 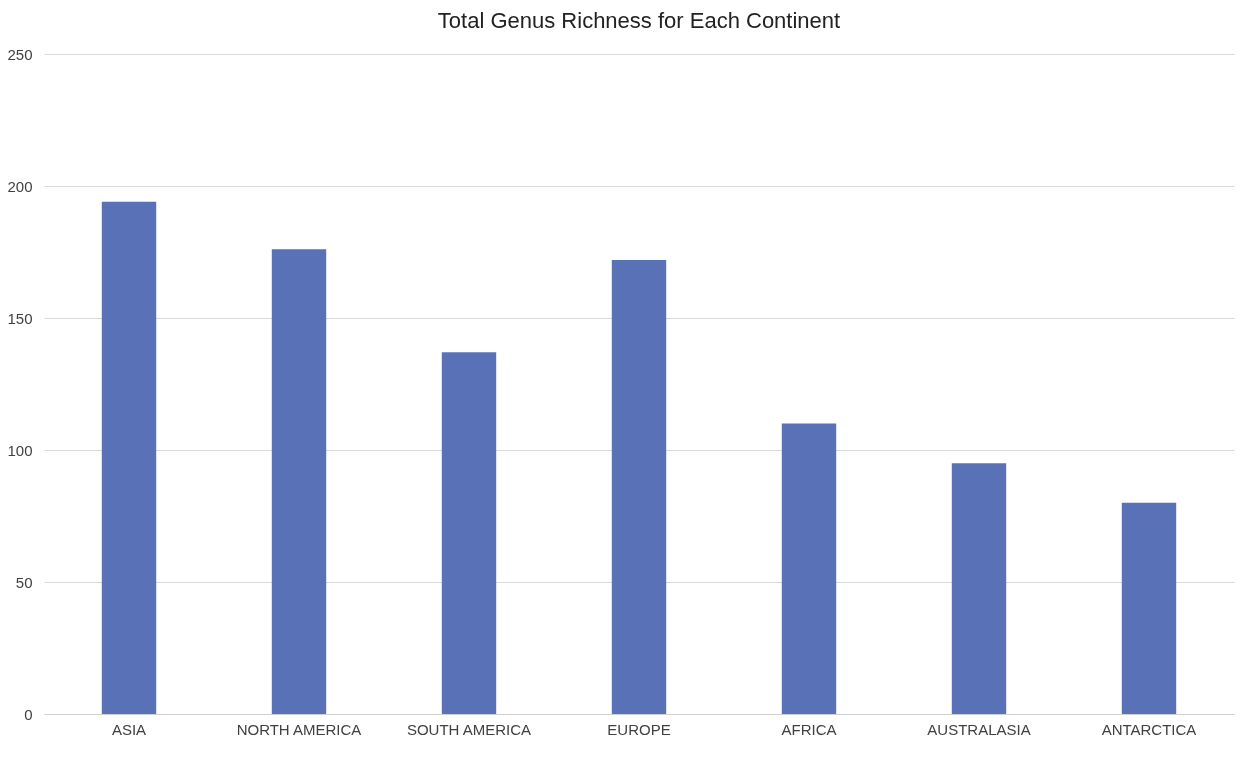 What do you see at coordinates (20, 54) in the screenshot?
I see `y-tick-label: 250` at bounding box center [20, 54].